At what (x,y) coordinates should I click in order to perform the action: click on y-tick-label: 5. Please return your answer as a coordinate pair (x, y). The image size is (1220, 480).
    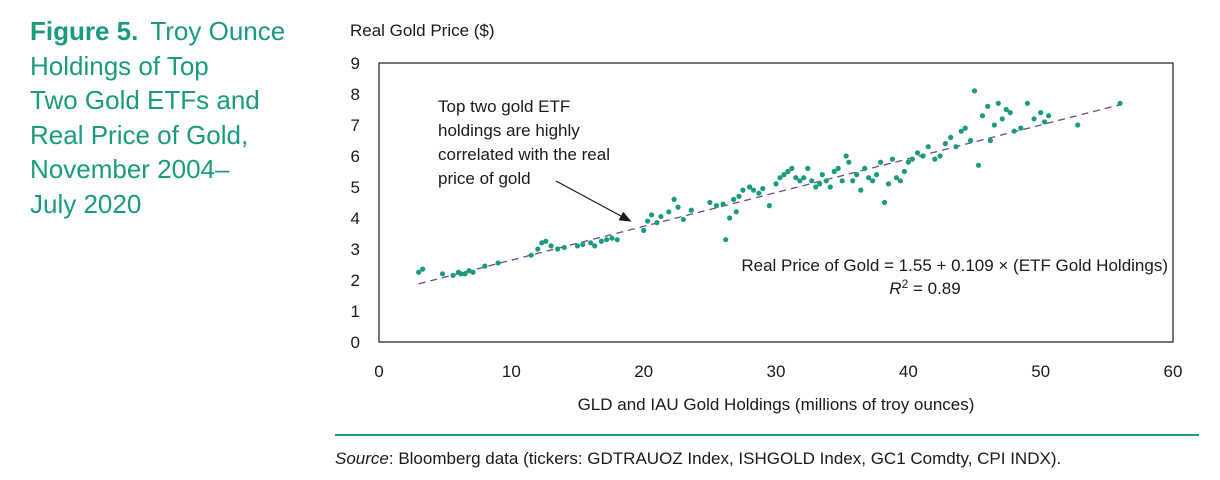
    Looking at the image, I should click on (355, 187).